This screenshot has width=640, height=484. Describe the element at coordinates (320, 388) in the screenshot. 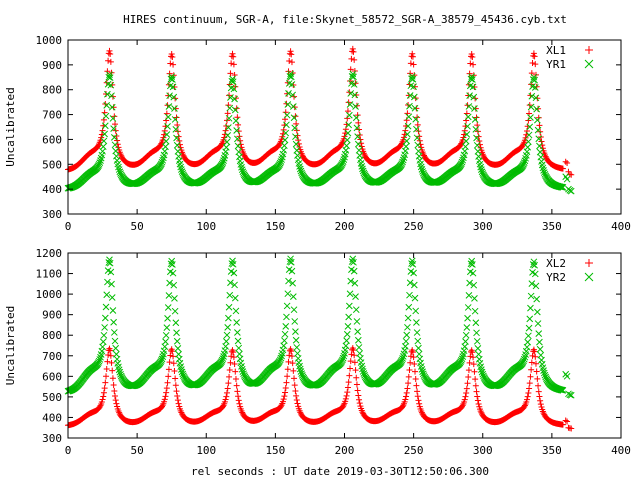

I see `series-XL2` at that location.